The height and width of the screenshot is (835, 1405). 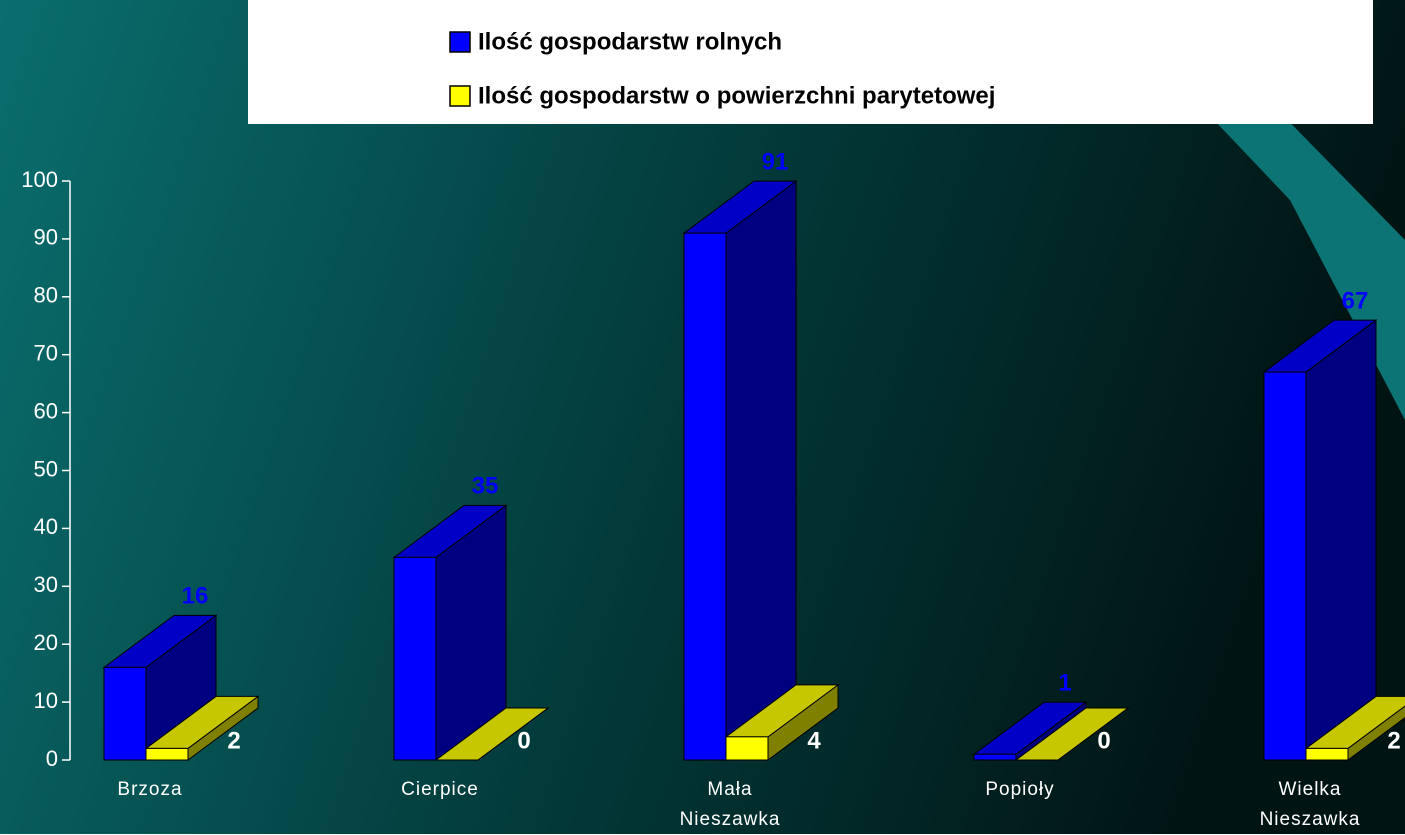 What do you see at coordinates (46, 353) in the screenshot?
I see `y-tick-label: 70` at bounding box center [46, 353].